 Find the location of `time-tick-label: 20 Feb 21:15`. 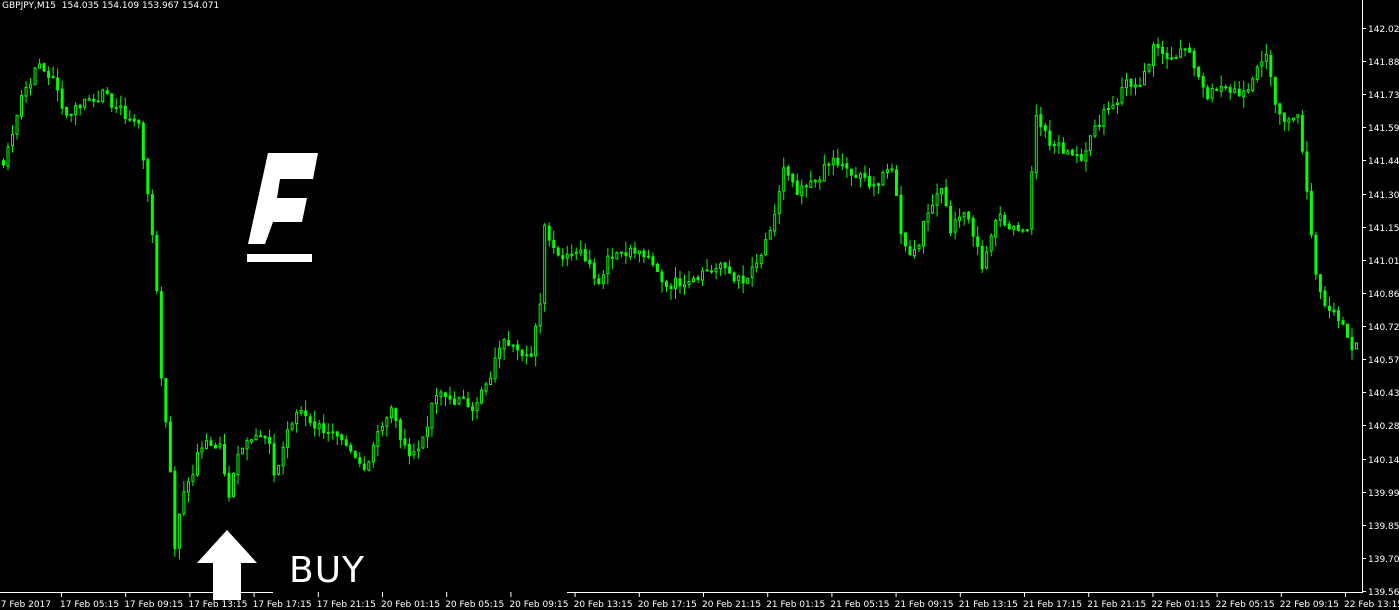

time-tick-label: 20 Feb 21:15 is located at coordinates (731, 605).